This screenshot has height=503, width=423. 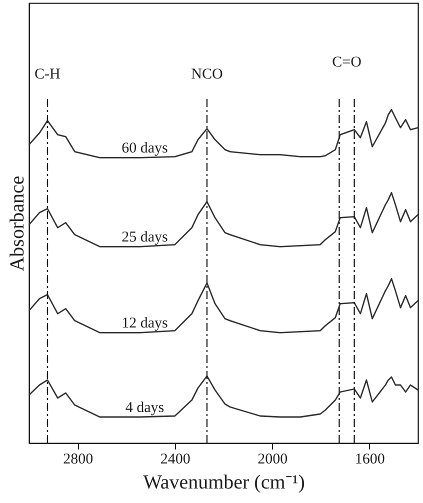 I want to click on x-tick-label: 2400, so click(x=175, y=460).